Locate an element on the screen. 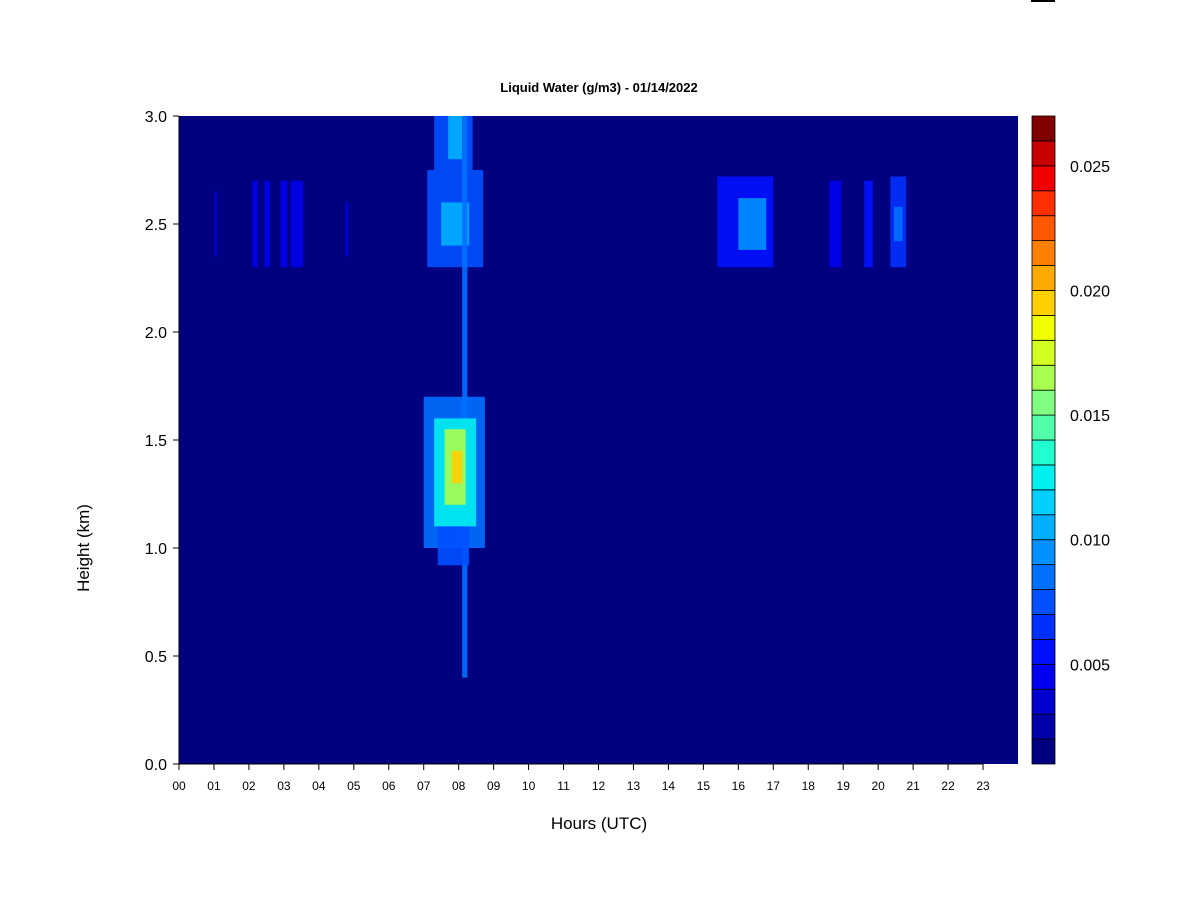  y-axis-label: Height (km) is located at coordinates (83, 548).